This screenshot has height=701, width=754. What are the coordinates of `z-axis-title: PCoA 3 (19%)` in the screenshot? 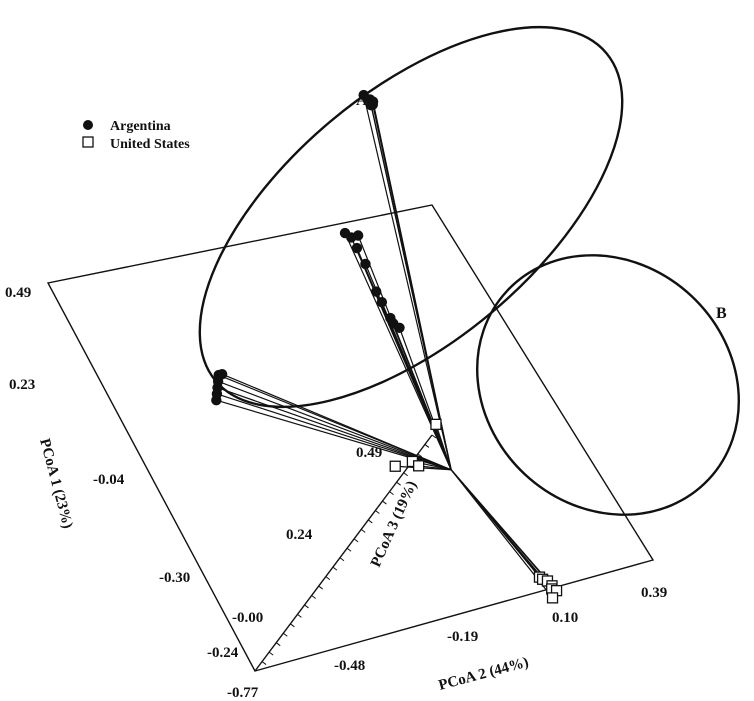 It's located at (394, 524).